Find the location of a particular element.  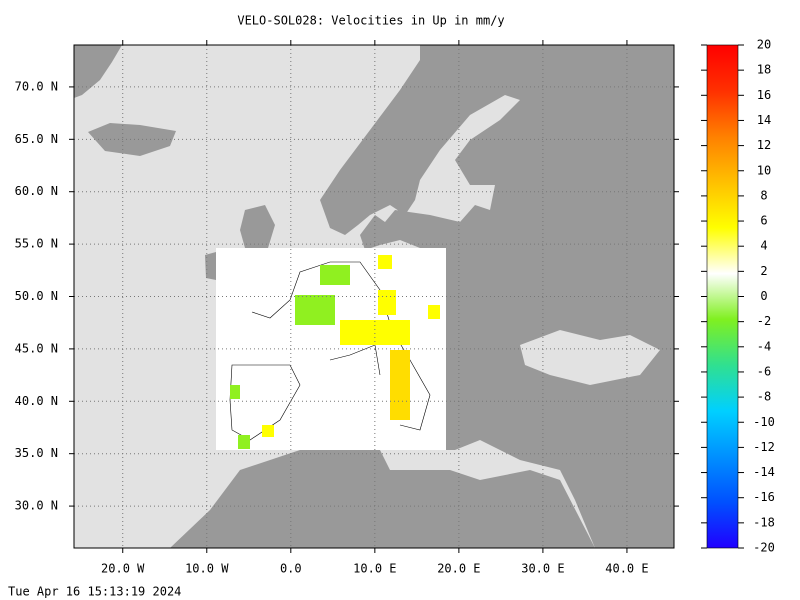

y-tick-label: 50.0 N is located at coordinates (36, 296).